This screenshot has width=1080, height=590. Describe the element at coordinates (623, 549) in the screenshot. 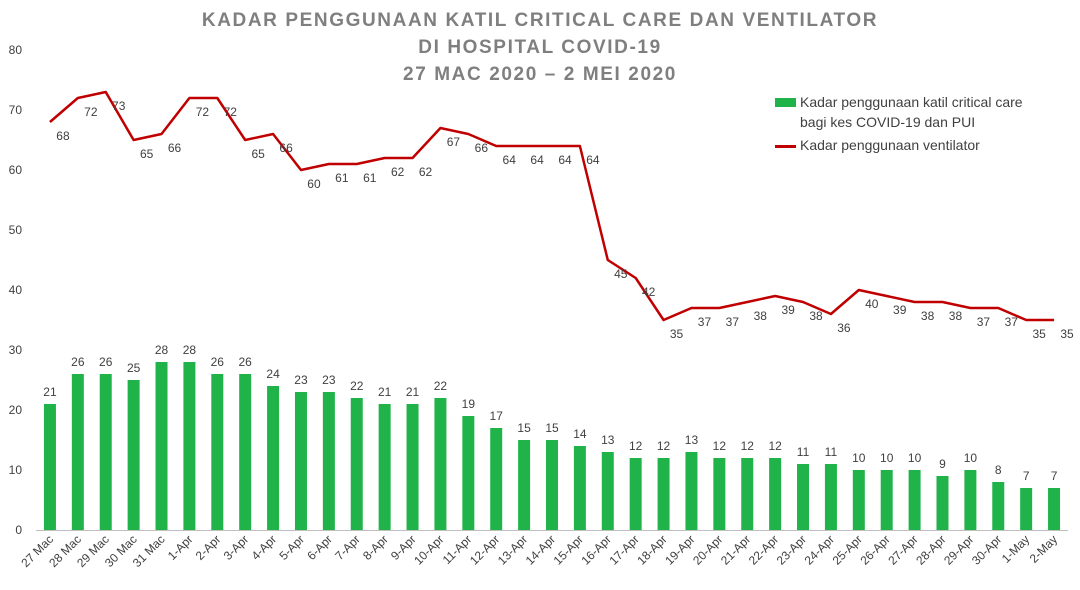

I see `x-tick-label: 17-Apr` at that location.